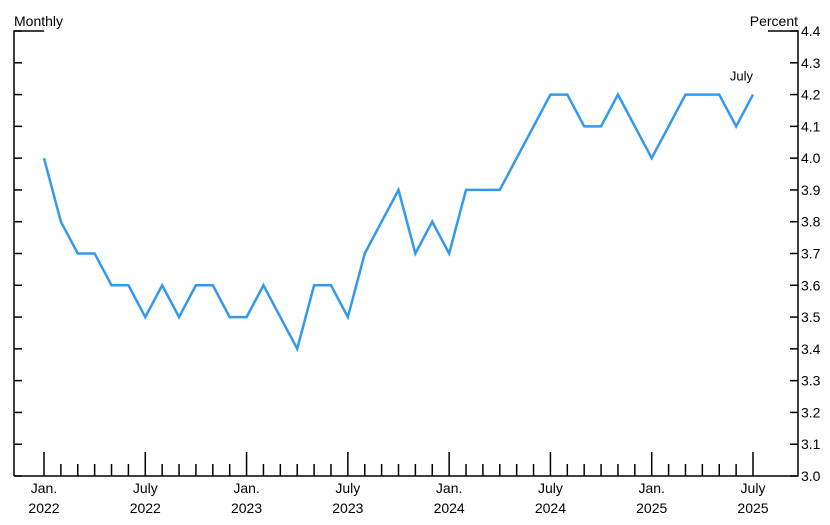  I want to click on right-label: Percent, so click(774, 21).